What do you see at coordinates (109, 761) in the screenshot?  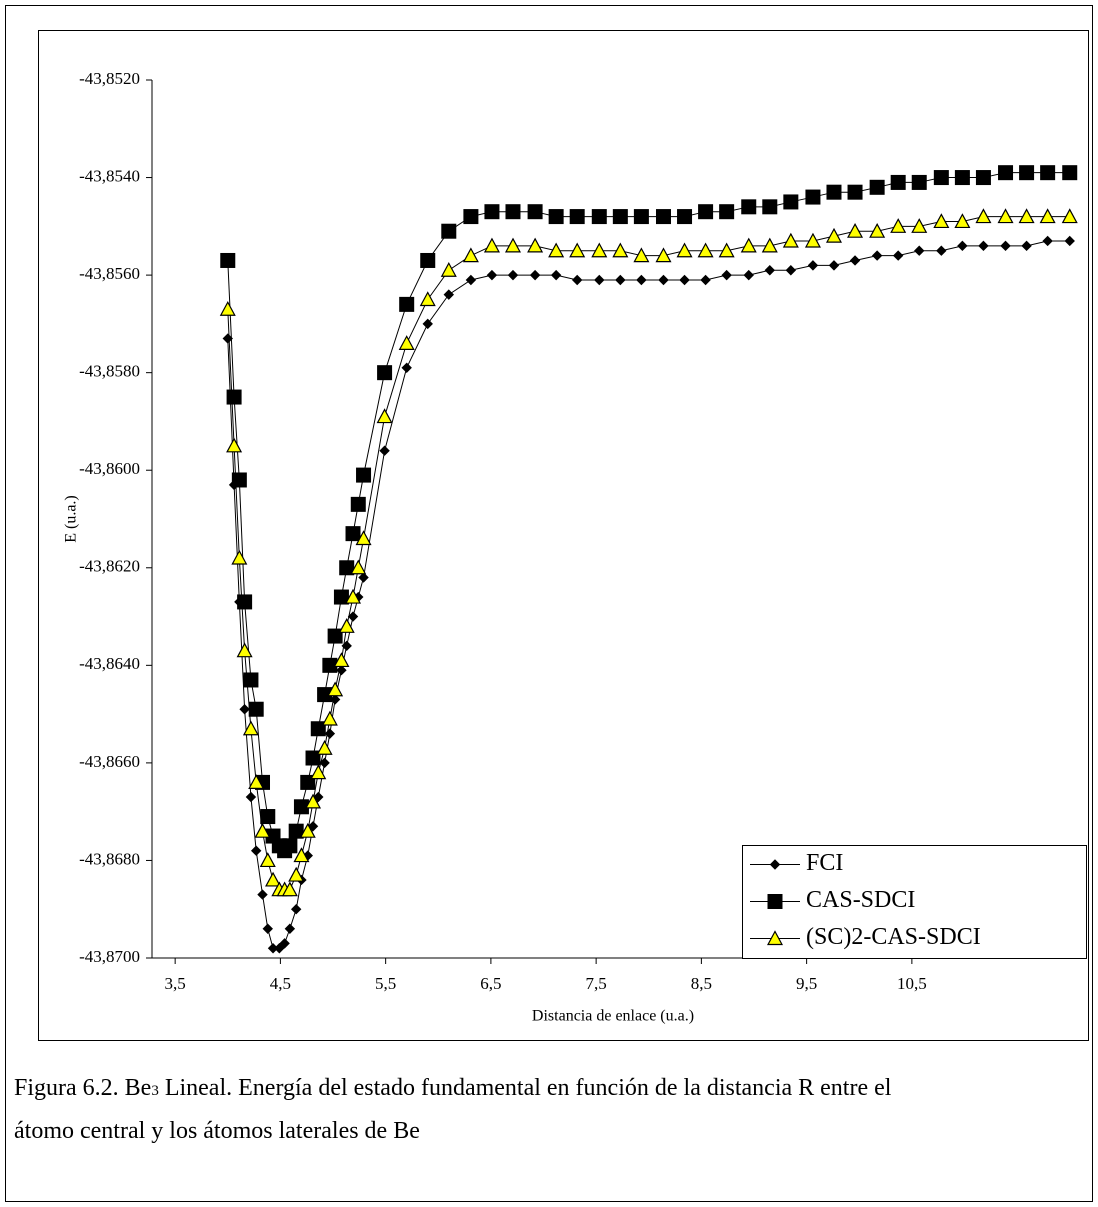 I see `y-tick-label: -43,8660` at bounding box center [109, 761].